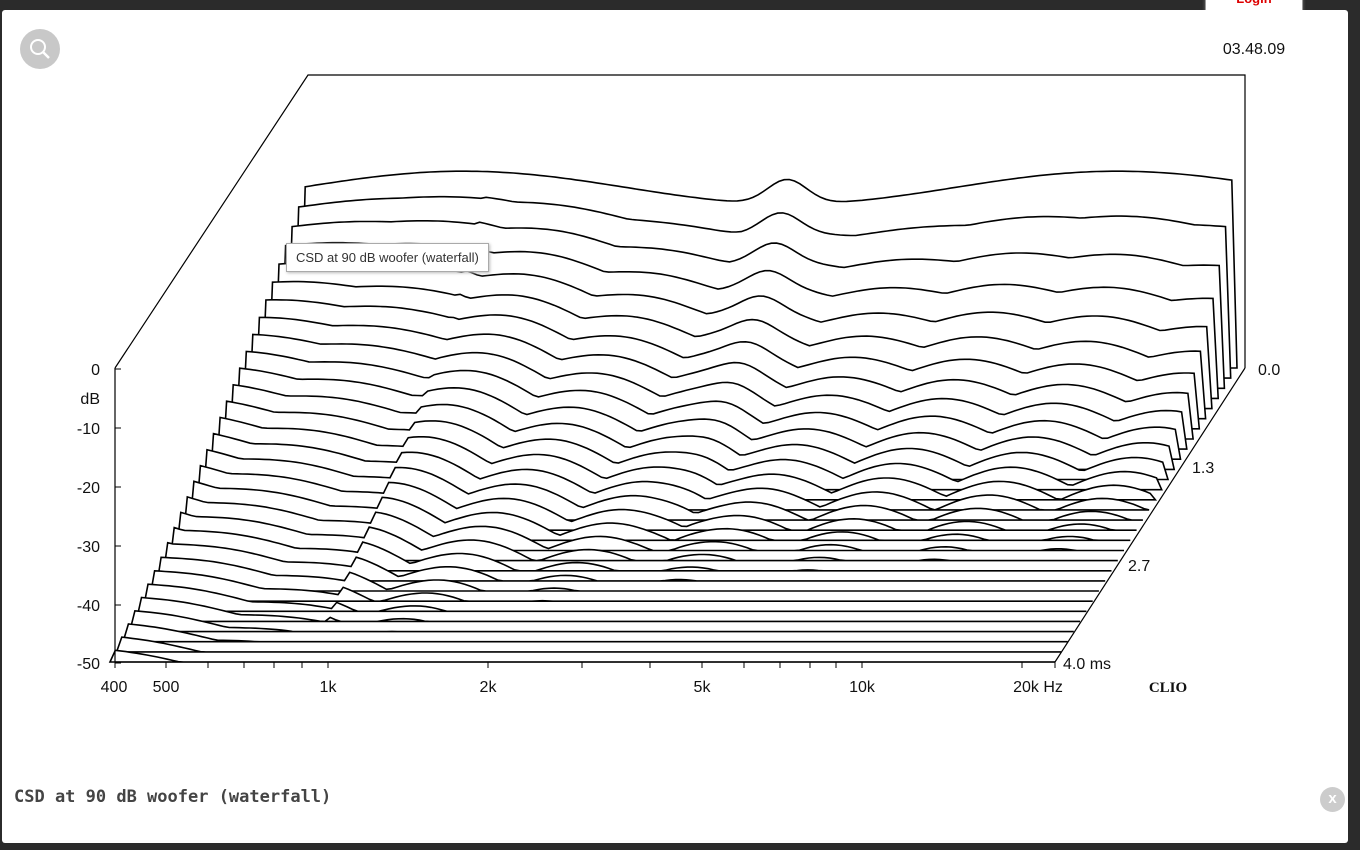  I want to click on zoom-button, so click(40, 49).